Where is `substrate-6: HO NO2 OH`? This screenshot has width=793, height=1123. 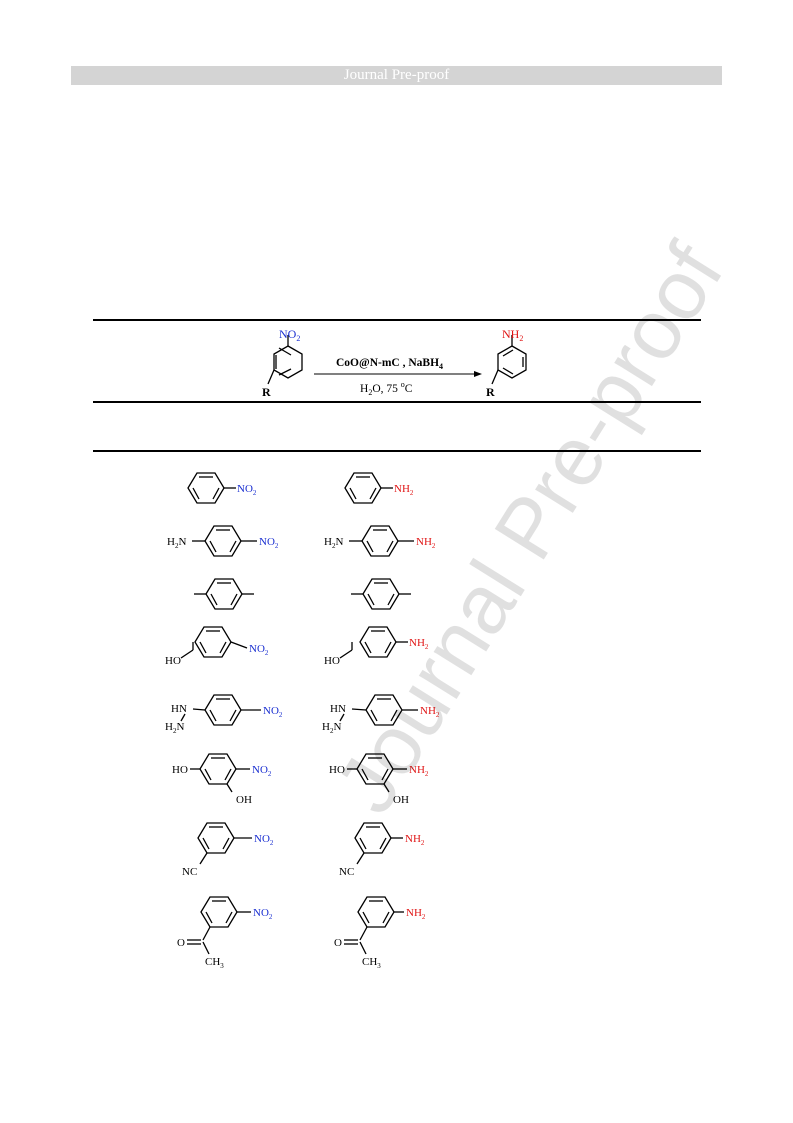 substrate-6: HO NO2 OH is located at coordinates (222, 779).